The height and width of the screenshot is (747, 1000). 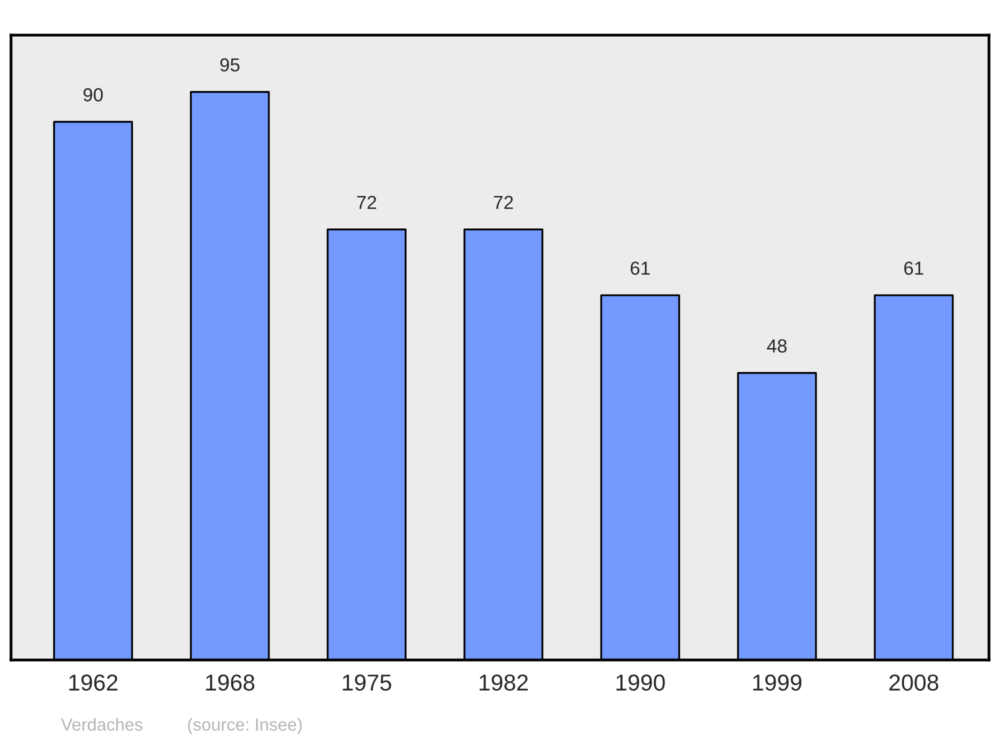 I want to click on data-label: 95, so click(x=230, y=65).